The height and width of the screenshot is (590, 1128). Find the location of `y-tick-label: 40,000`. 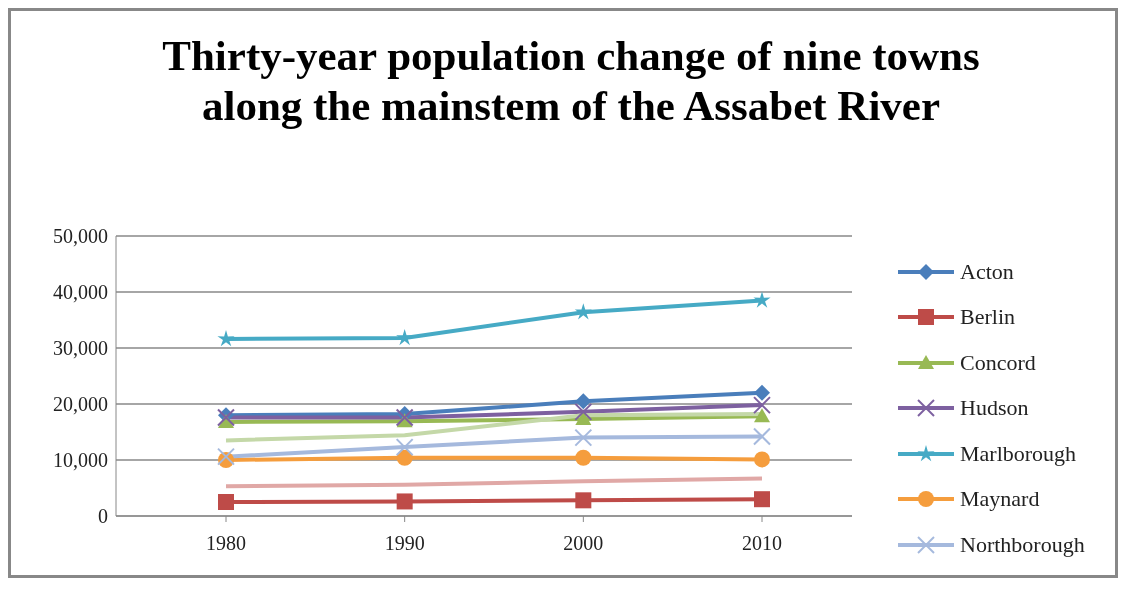

y-tick-label: 40,000 is located at coordinates (80, 292).